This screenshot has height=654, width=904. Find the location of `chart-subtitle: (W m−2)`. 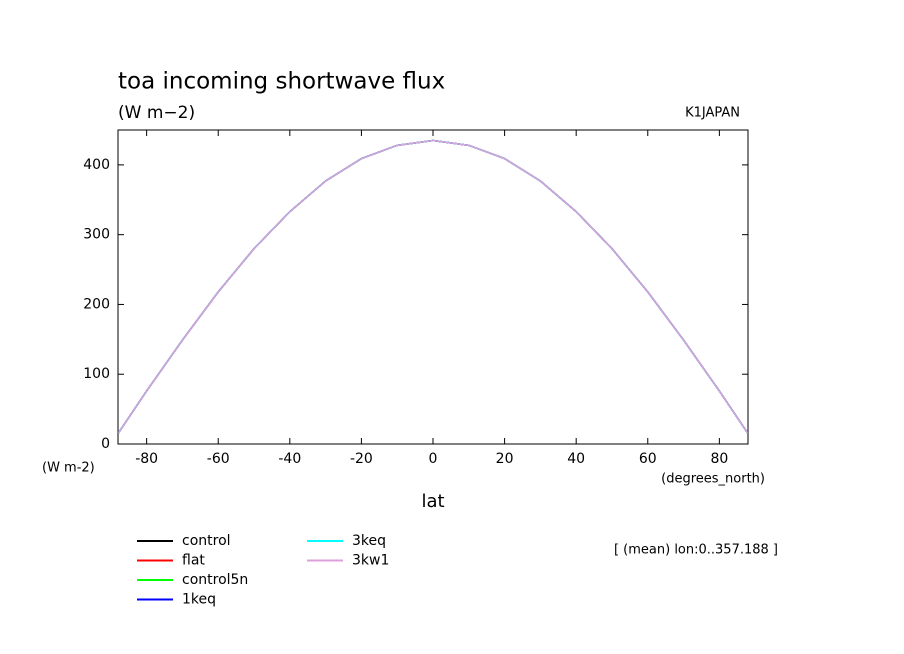

chart-subtitle: (W m−2) is located at coordinates (156, 113).